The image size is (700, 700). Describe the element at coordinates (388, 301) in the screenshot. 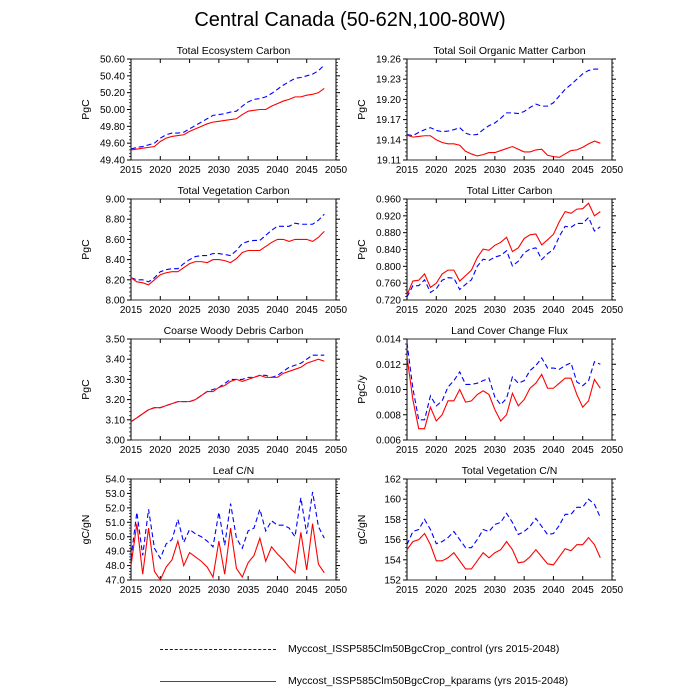

I see `y-tick-label: 0.720` at that location.